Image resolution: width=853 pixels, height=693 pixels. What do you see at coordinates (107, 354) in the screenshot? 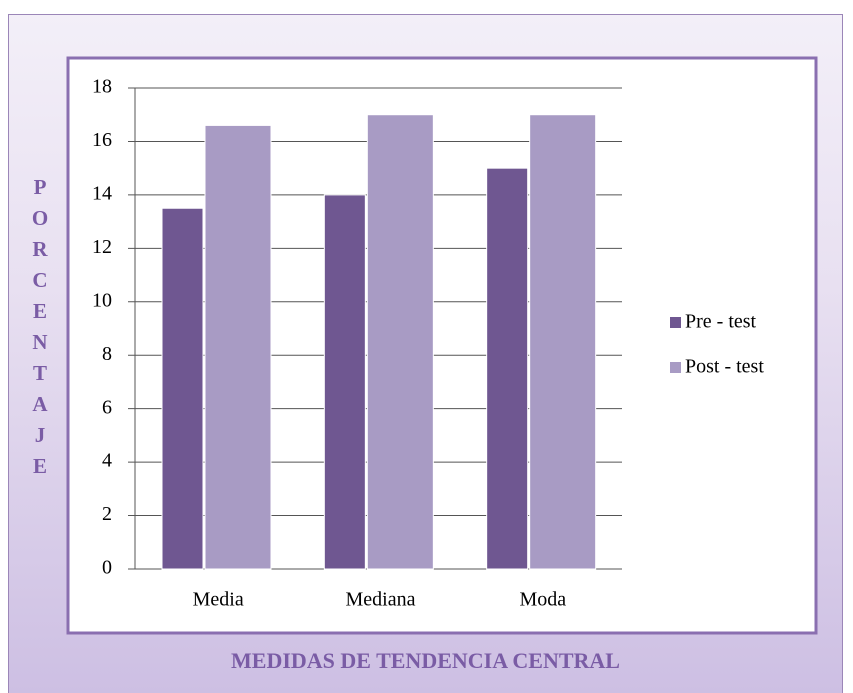
I see `y-tick-label: 8` at bounding box center [107, 354].